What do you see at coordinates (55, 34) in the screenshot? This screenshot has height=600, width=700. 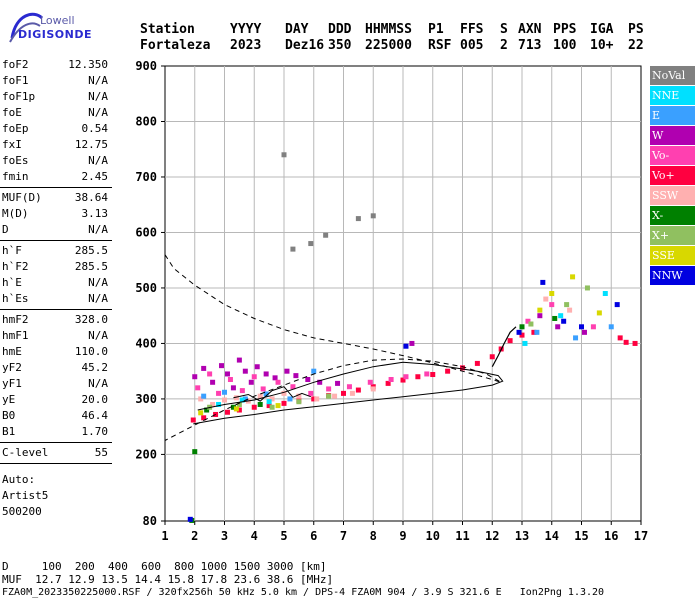 I see `logo-line2: DIGISONDE` at bounding box center [55, 34].